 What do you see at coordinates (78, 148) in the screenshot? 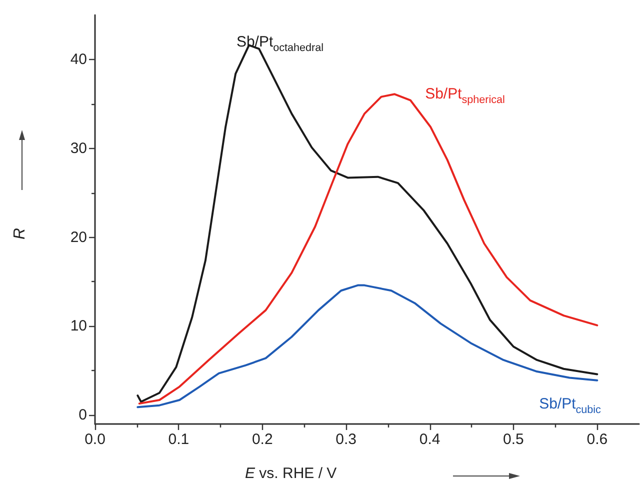
I see `y-tick-label: 30` at bounding box center [78, 148].